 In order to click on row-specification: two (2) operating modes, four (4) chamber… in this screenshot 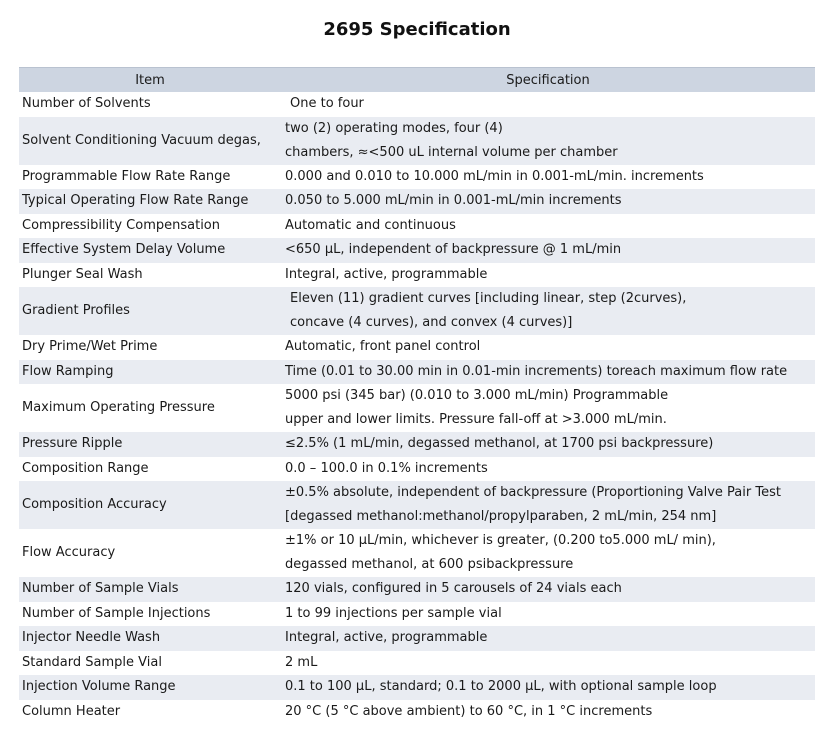, I will do `click(548, 140)`.